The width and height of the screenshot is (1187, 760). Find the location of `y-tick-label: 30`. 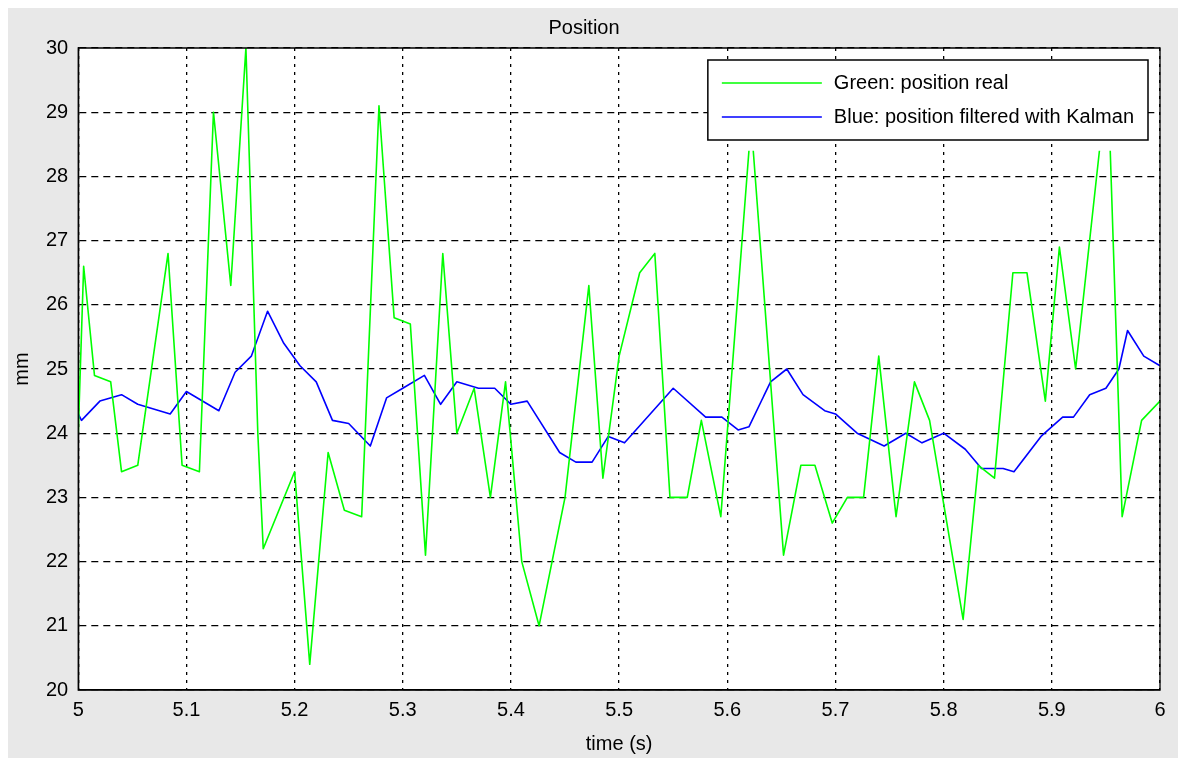

y-tick-label: 30 is located at coordinates (57, 46).